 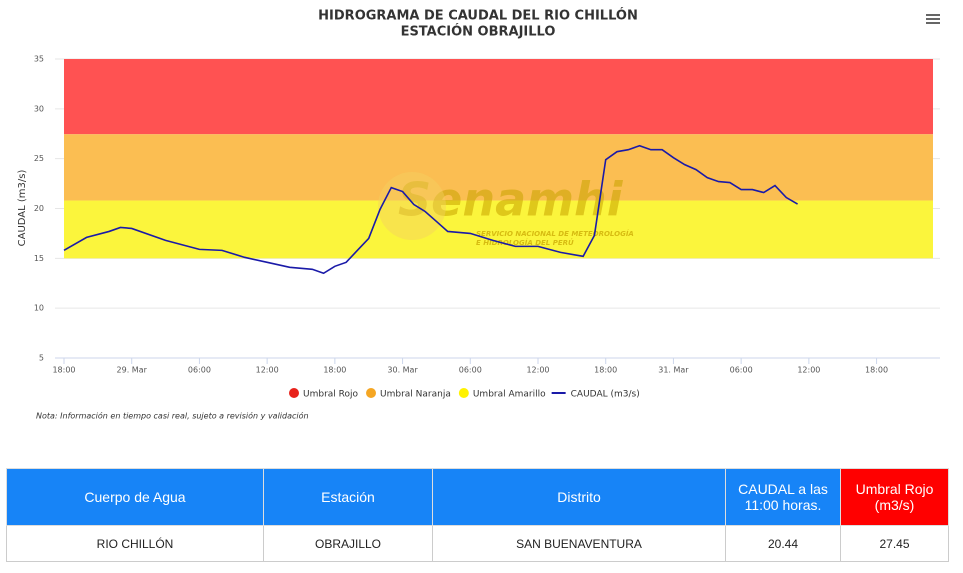 What do you see at coordinates (39, 59) in the screenshot?
I see `y-tick-label: 35` at bounding box center [39, 59].